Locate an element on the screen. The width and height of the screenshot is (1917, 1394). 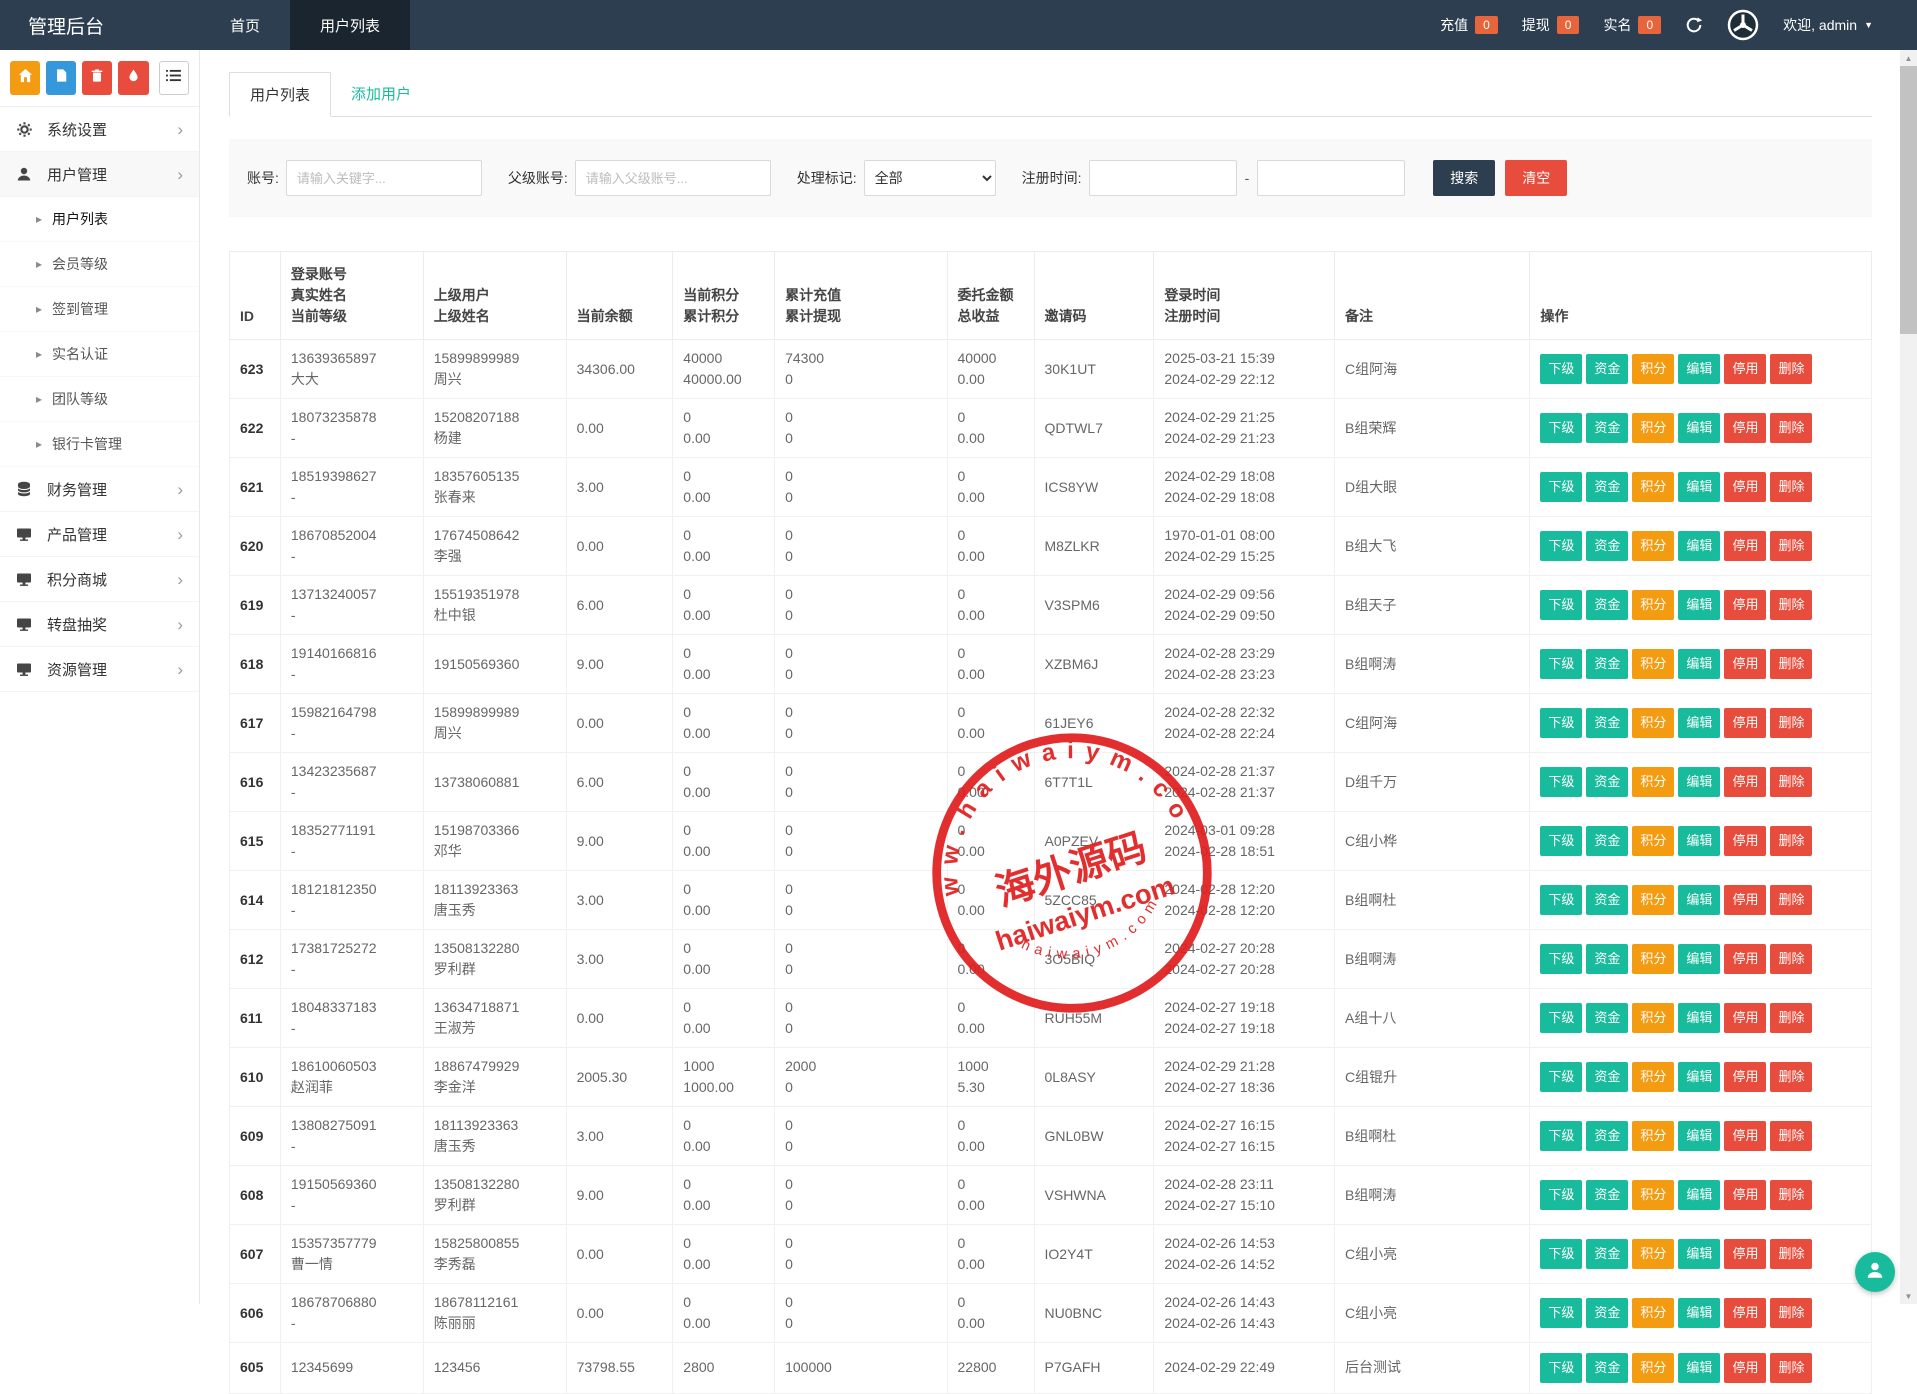
register-time-end-input is located at coordinates (1331, 178).